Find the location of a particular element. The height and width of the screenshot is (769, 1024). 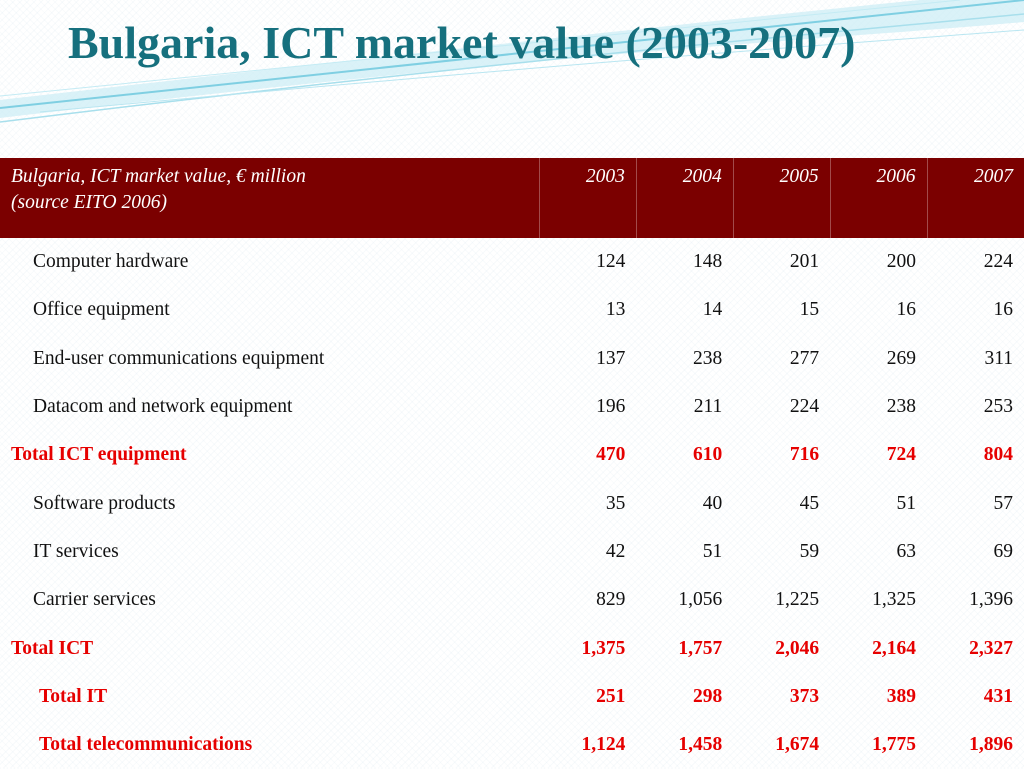

value-cell: 1,396 is located at coordinates (991, 600).